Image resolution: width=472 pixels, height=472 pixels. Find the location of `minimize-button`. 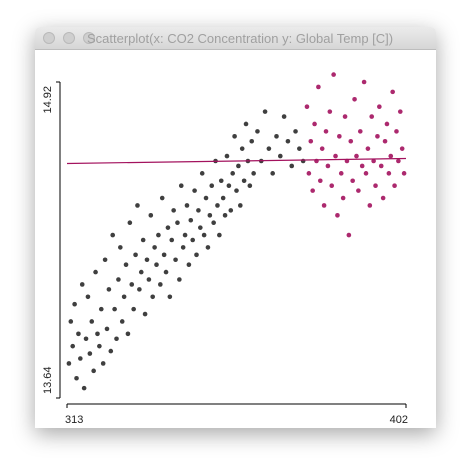

minimize-button is located at coordinates (69, 38).